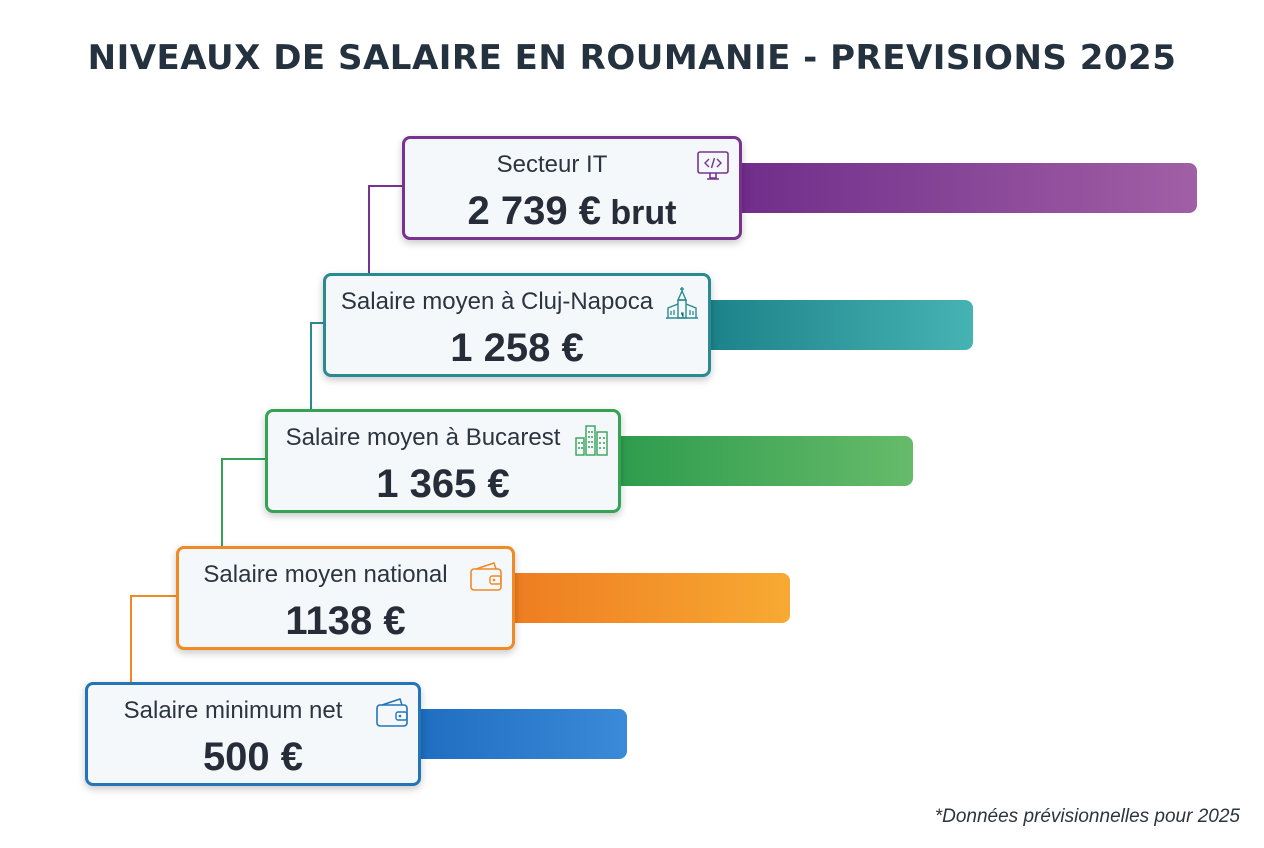 The image size is (1264, 848). I want to click on value-label: 1138 €, so click(345, 621).